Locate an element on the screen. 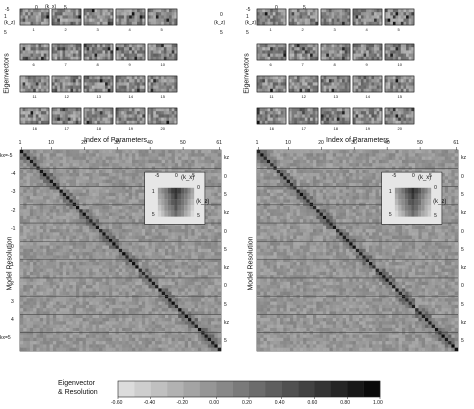 The height and width of the screenshot is (409, 474). kz-right-label-right-0: kz is located at coordinates (463, 158).